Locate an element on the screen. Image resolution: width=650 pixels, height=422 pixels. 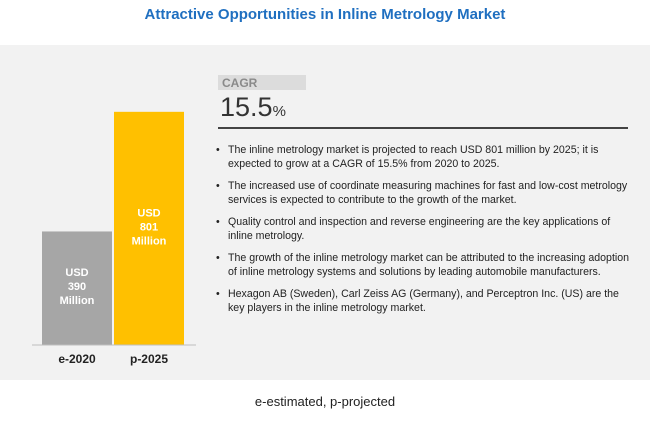
bar-e-2020 is located at coordinates (77, 288).